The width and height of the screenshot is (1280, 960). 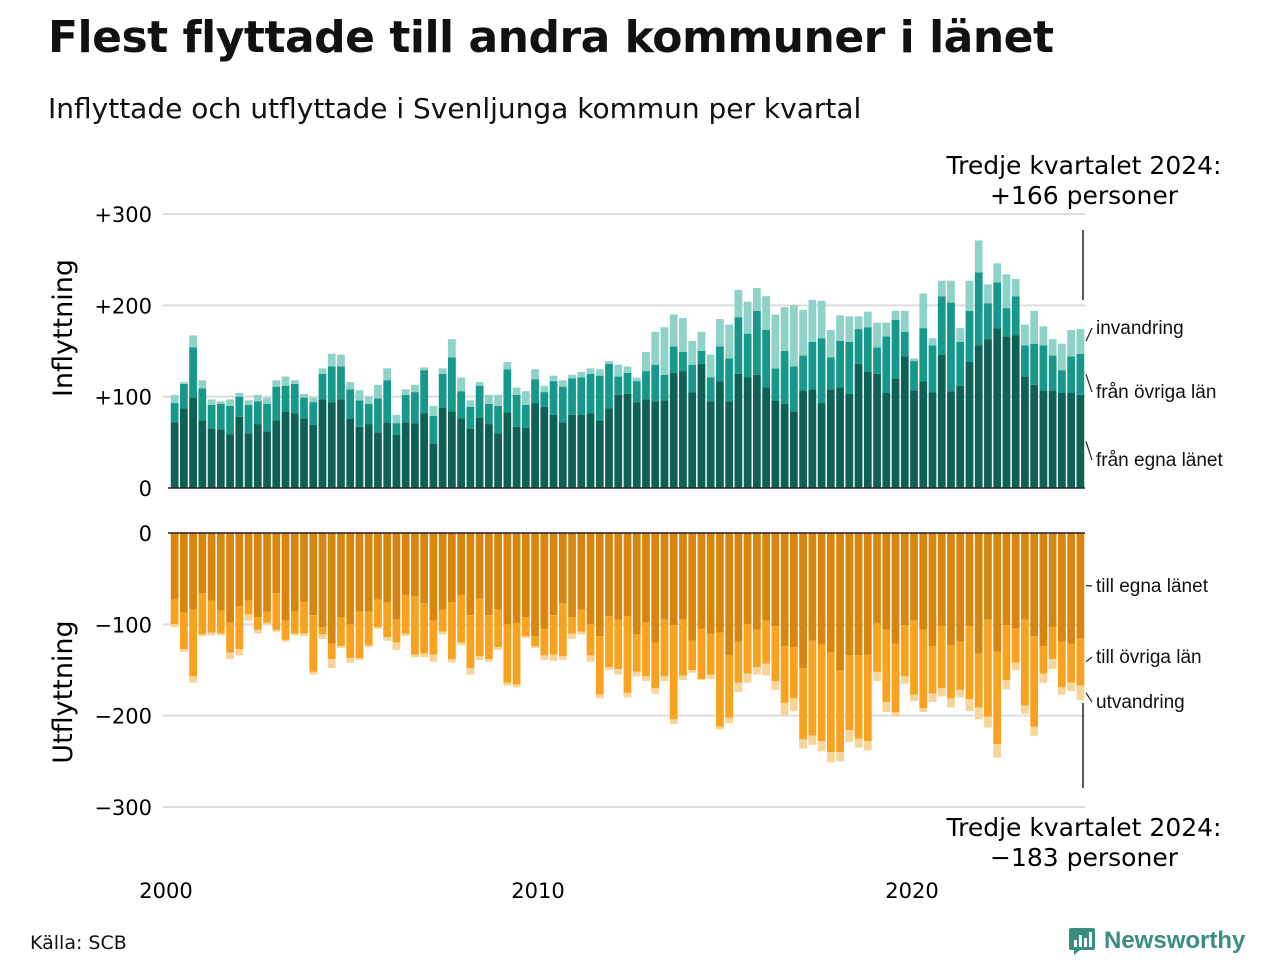 What do you see at coordinates (1149, 657) in the screenshot?
I see `series-label: till övriga län` at bounding box center [1149, 657].